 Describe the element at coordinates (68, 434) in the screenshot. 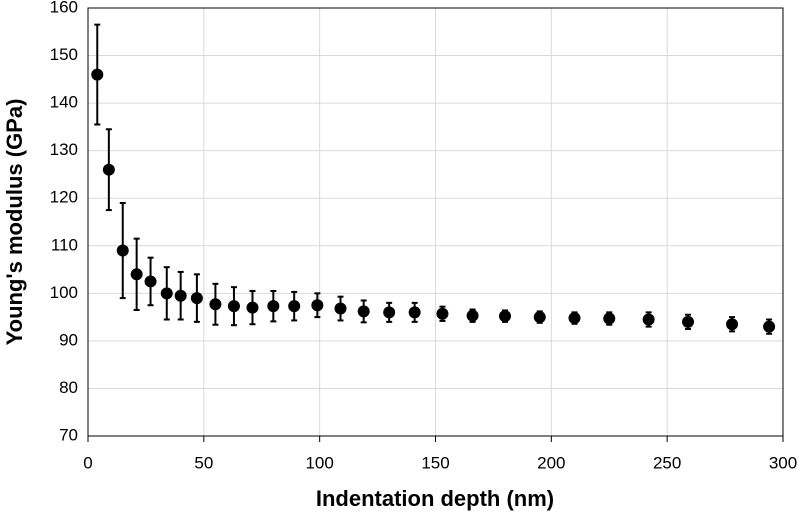

I see `y-tick-label: 70` at that location.